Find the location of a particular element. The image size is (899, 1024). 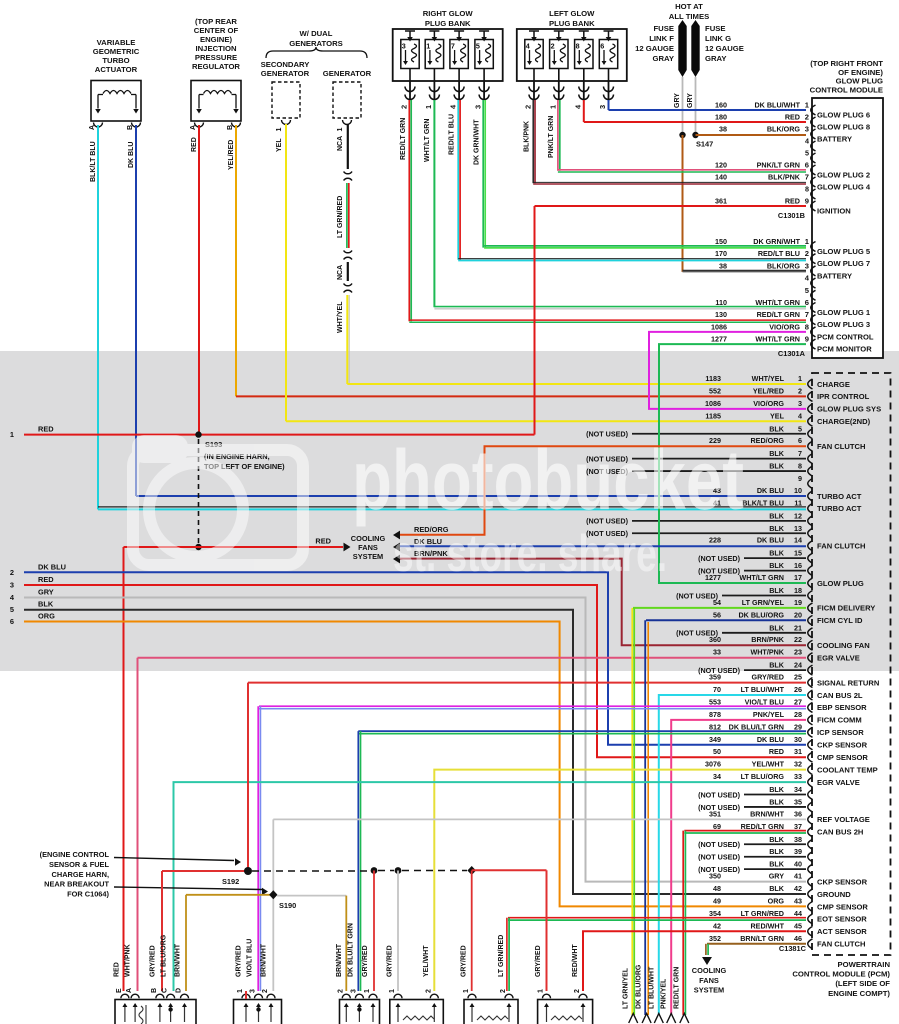

svg-text: YEL/WHT is located at coordinates (426, 961).